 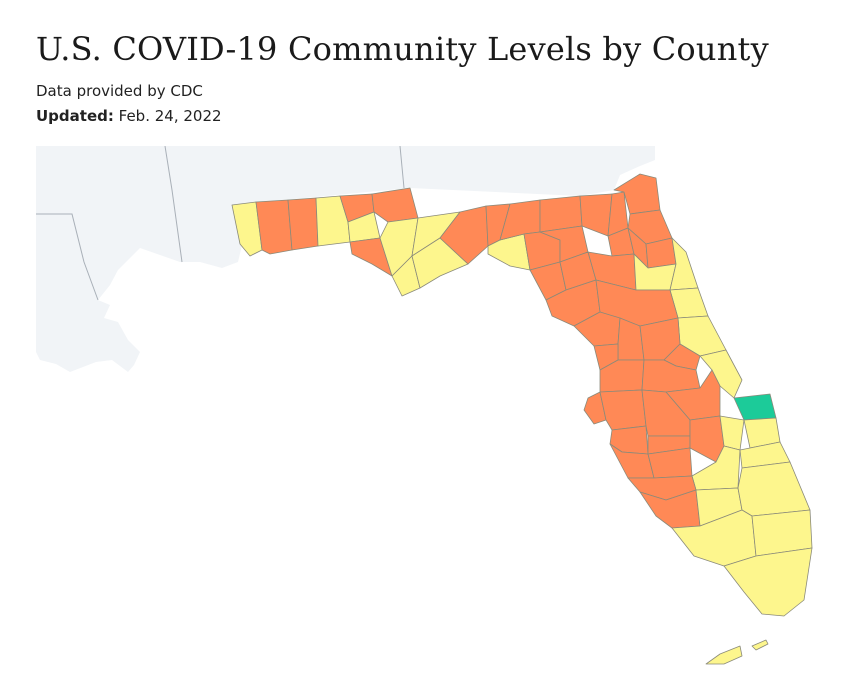 I want to click on page-title: U.S. COVID-19 Community Levels by County, so click(x=402, y=49).